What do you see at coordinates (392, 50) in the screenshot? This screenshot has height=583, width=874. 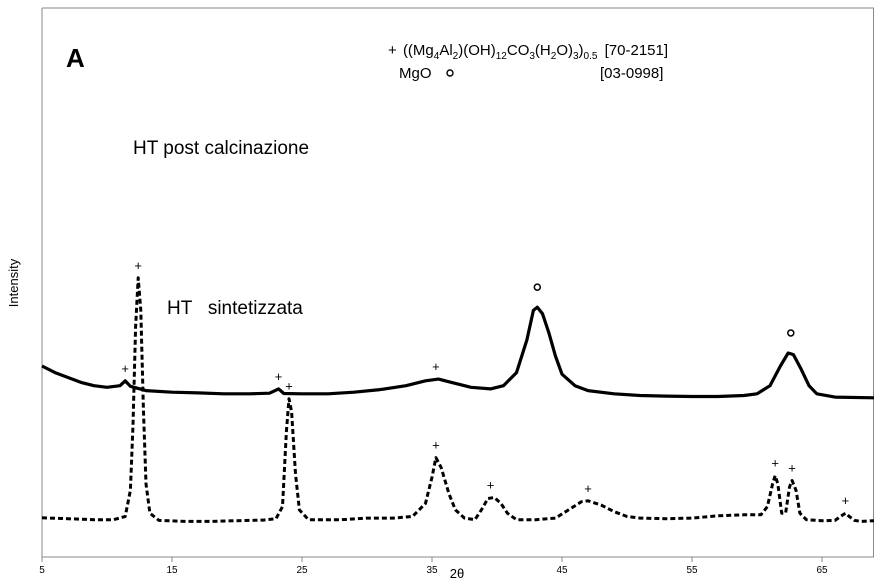 I see `legend-symbol-plus: +` at bounding box center [392, 50].